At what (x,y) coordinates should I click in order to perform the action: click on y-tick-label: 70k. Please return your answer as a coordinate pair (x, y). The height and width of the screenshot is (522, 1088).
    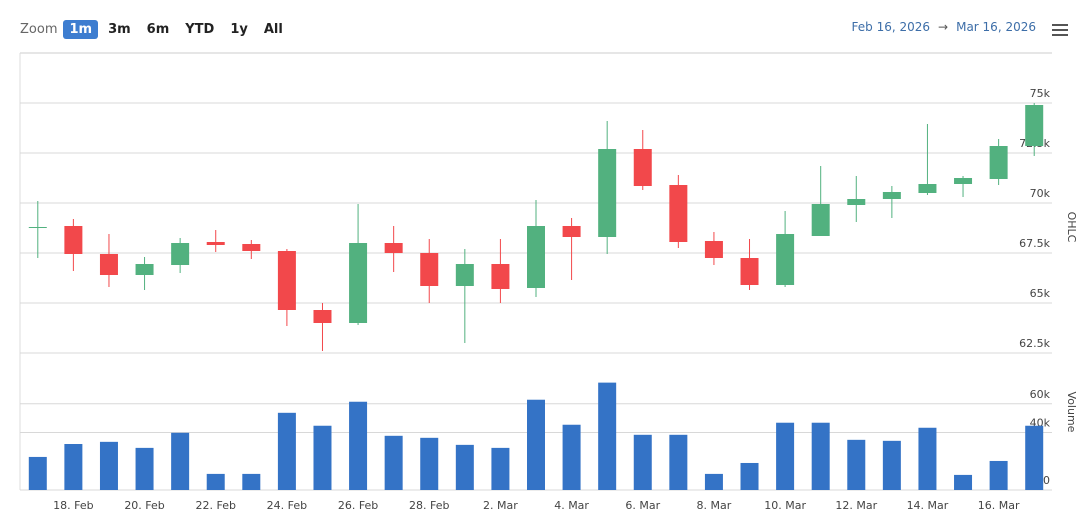
    Looking at the image, I should click on (1040, 193).